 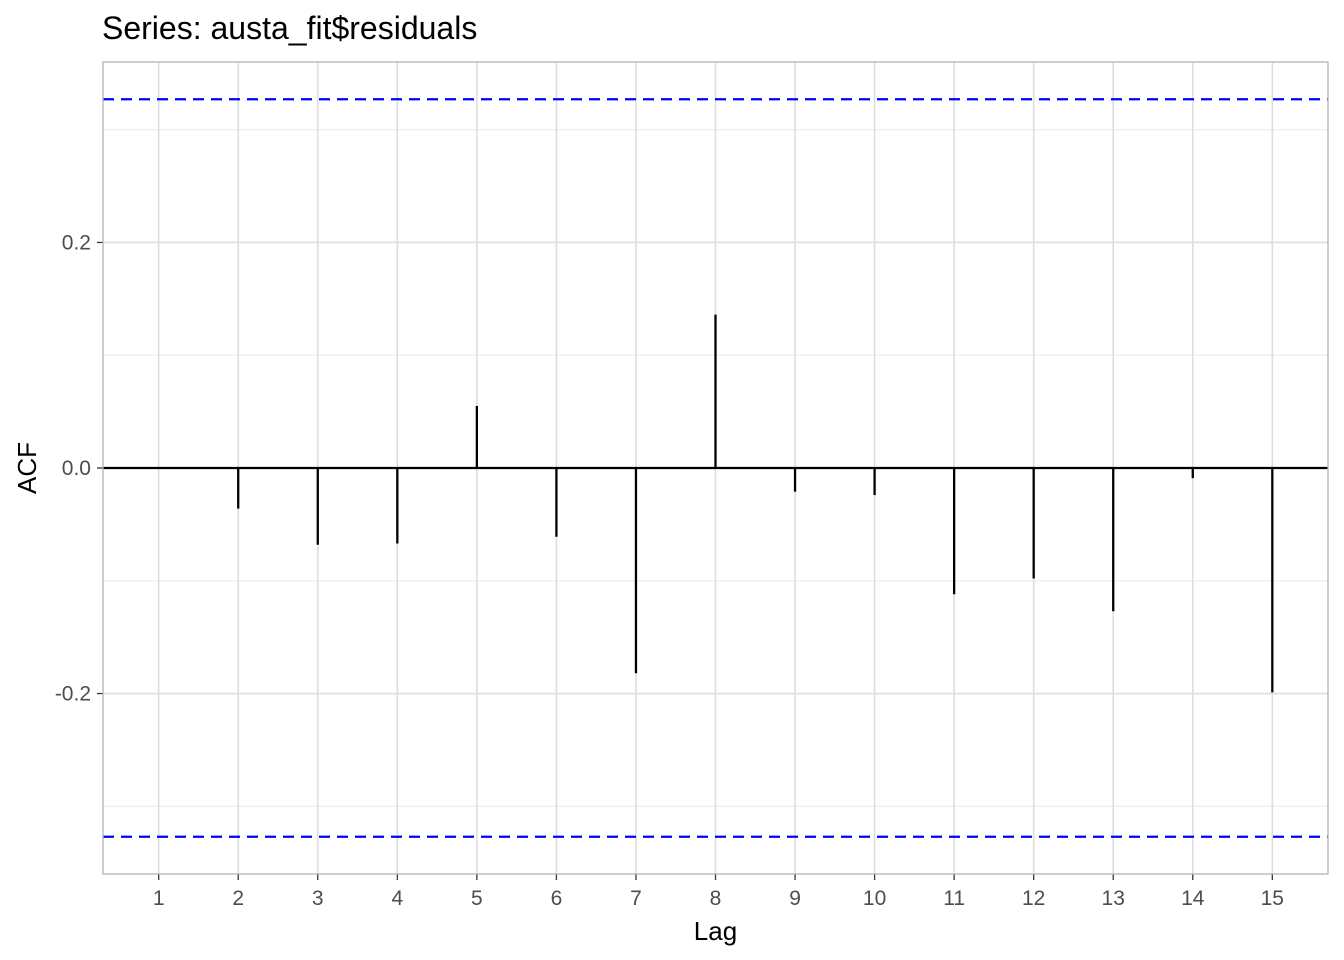 I want to click on x-tick-label: 8, so click(x=716, y=898).